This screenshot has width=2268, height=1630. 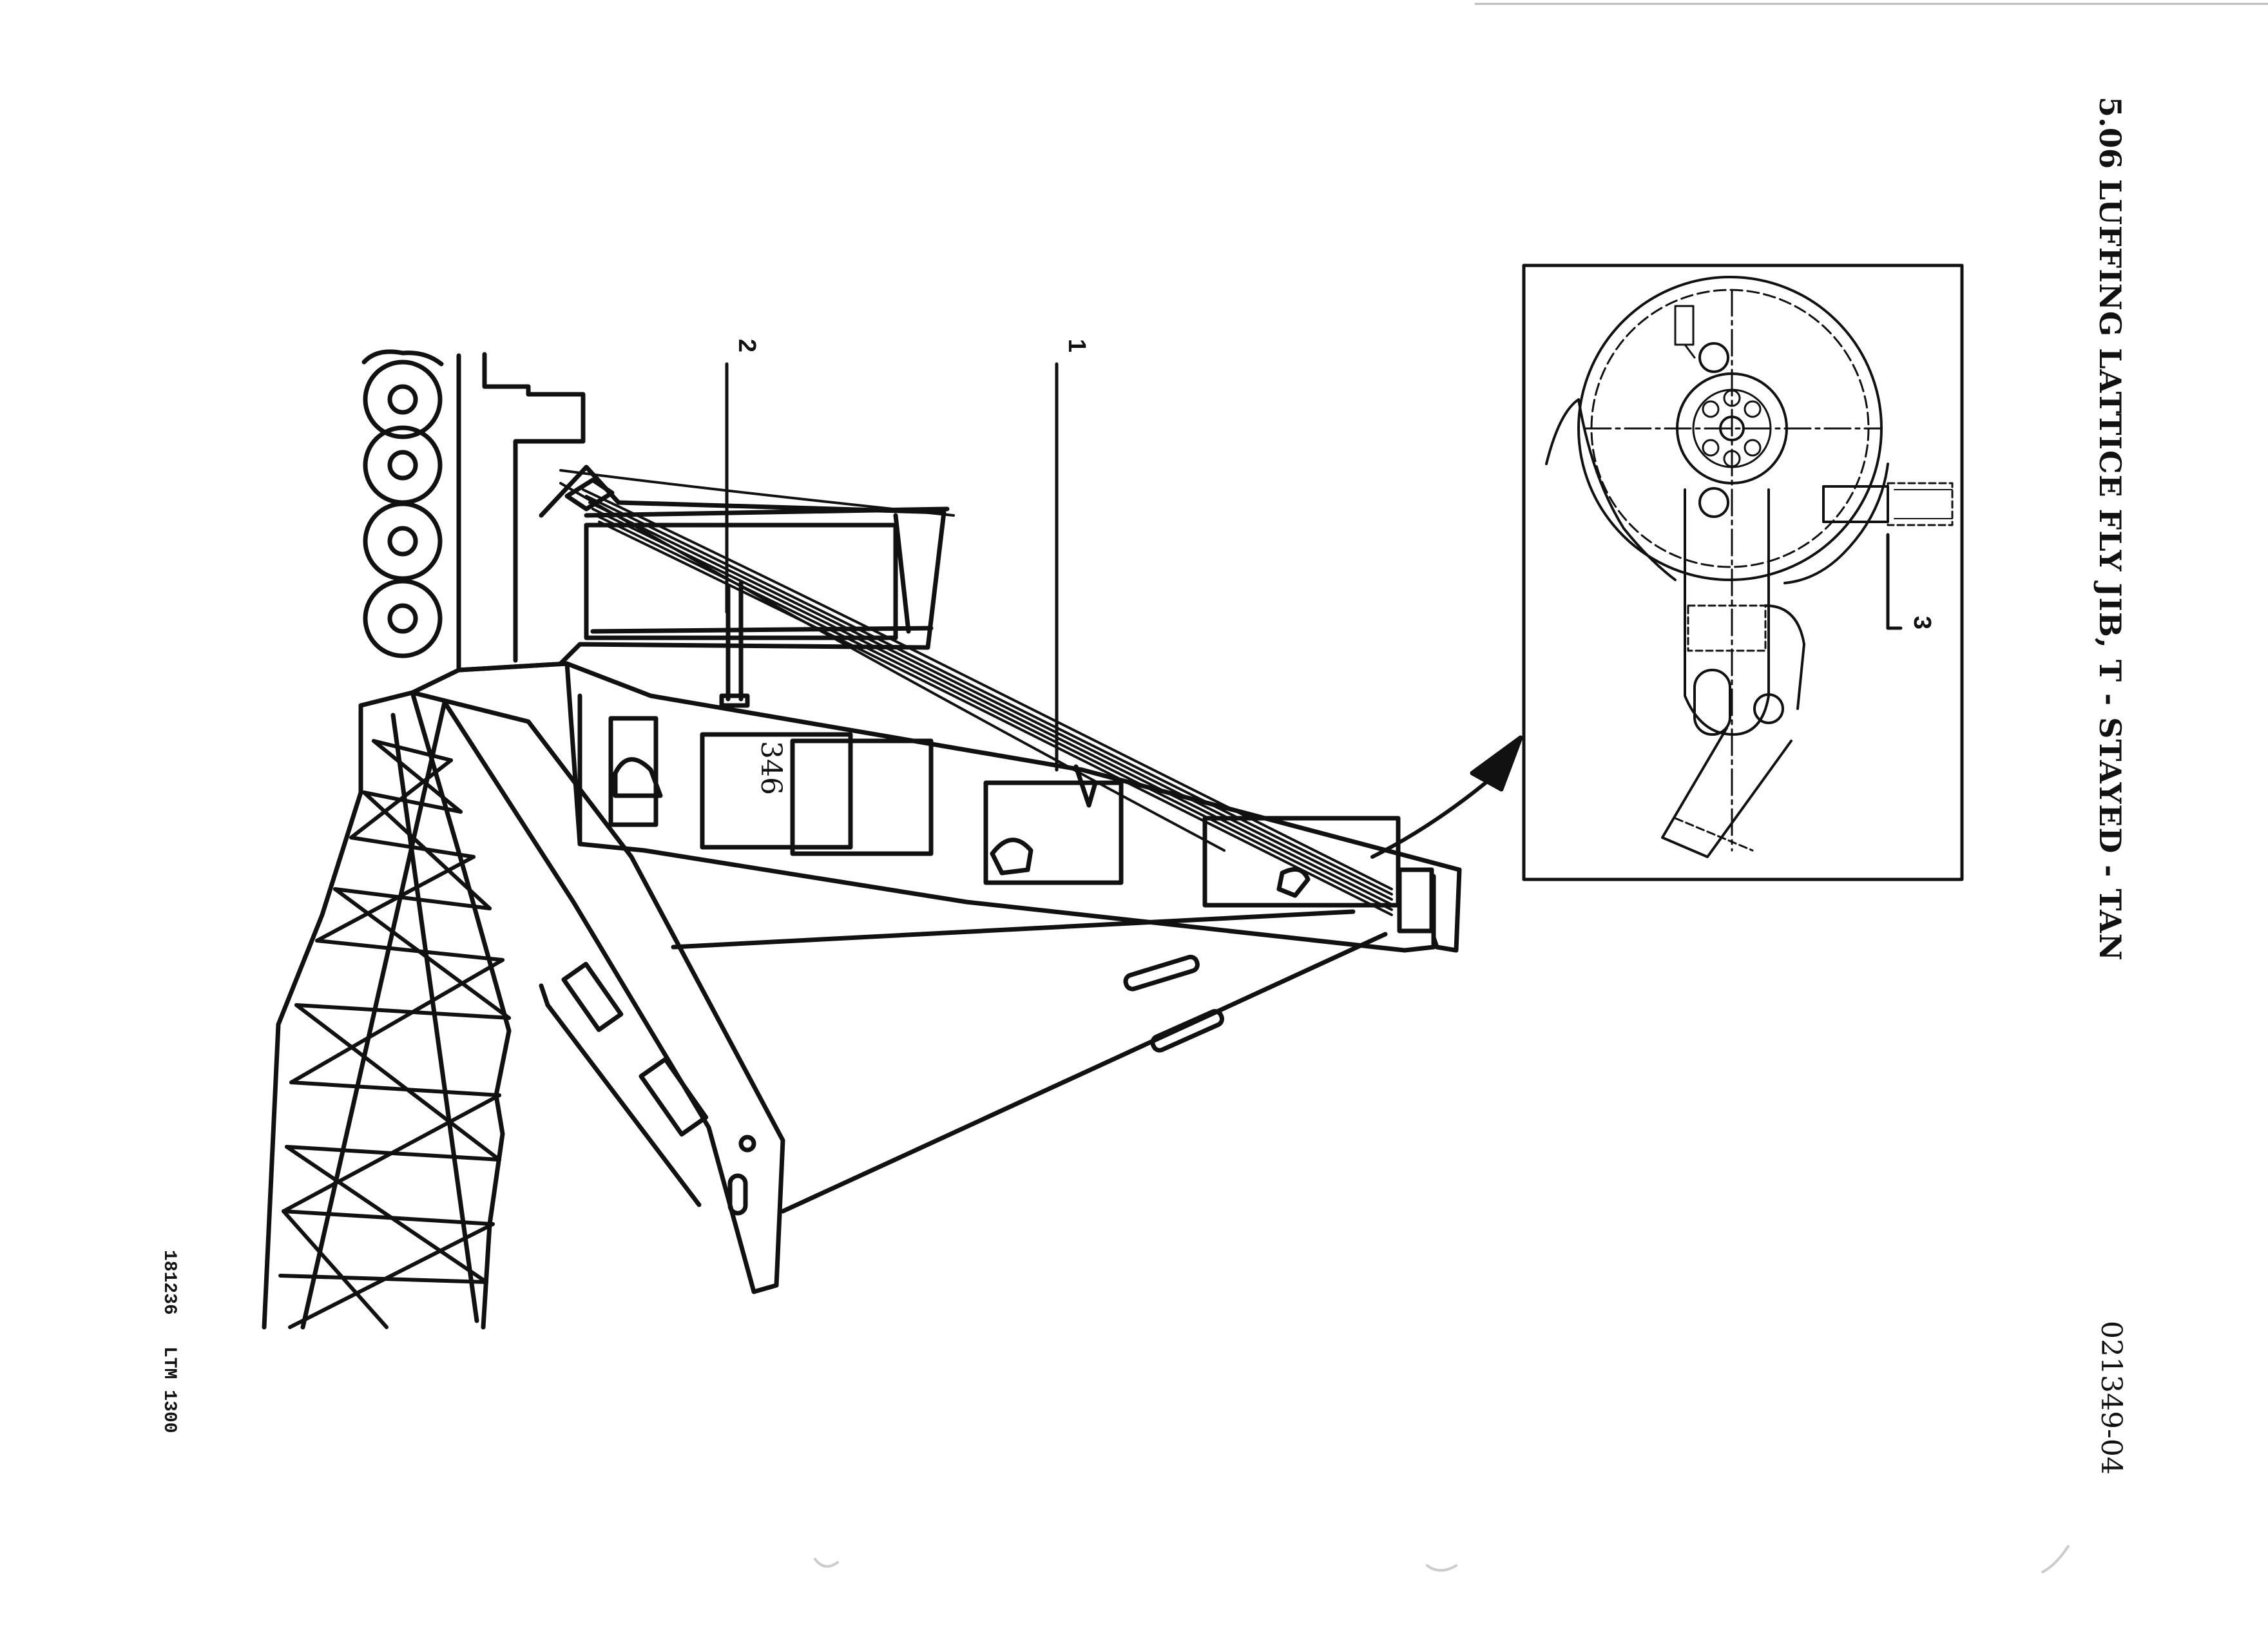 I want to click on scan-specks, so click(x=1442, y=1559).